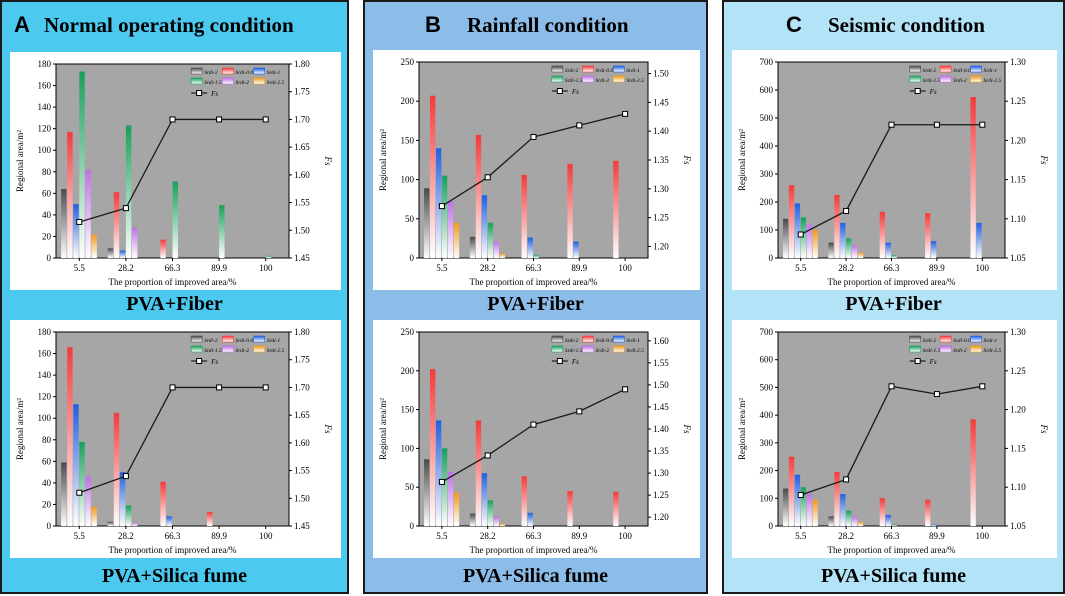 The height and width of the screenshot is (596, 1065). What do you see at coordinates (408, 101) in the screenshot?
I see `y-tick-label: 200` at bounding box center [408, 101].